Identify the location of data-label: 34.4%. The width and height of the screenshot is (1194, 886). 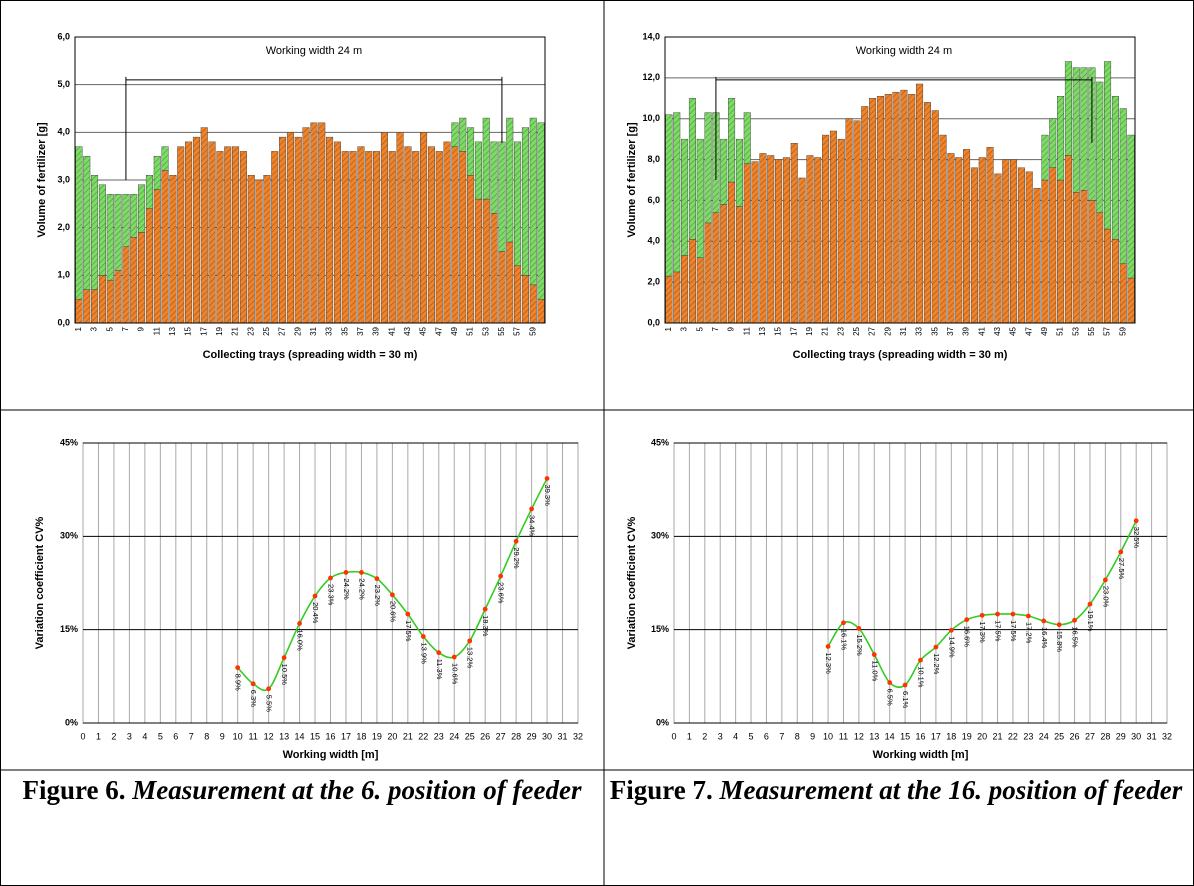
(532, 526).